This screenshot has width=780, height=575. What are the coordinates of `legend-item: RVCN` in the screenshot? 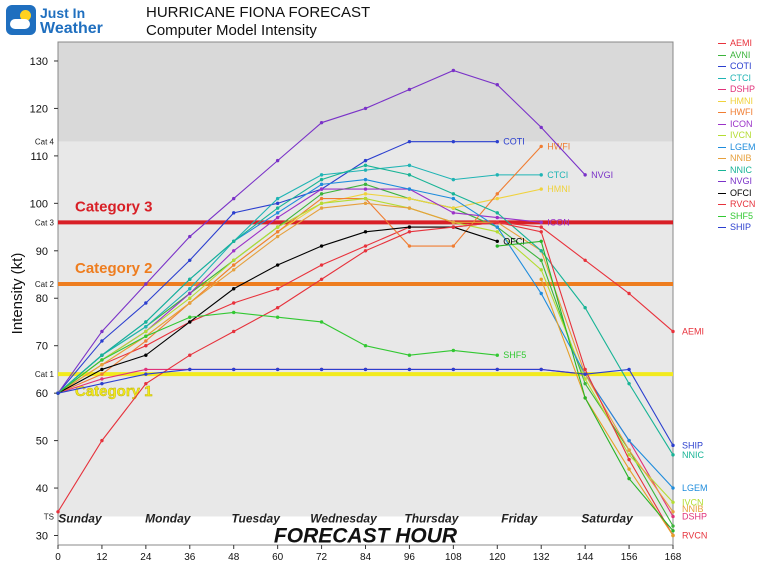 It's located at (749, 205).